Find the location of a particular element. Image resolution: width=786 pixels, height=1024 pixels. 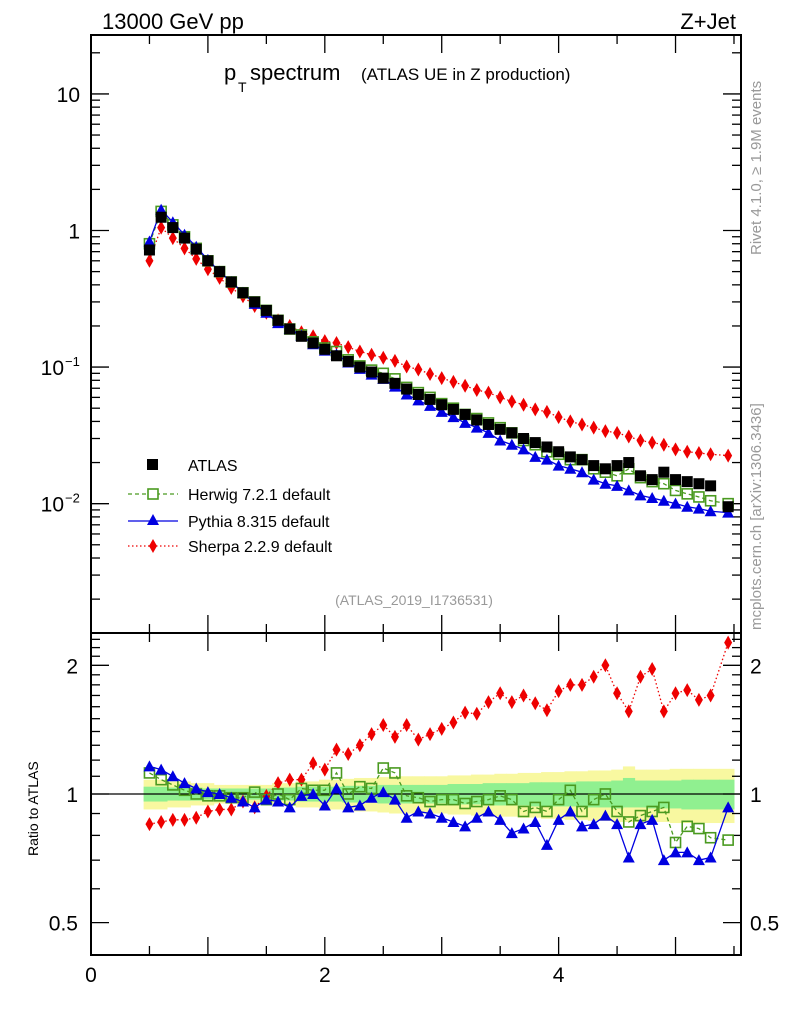

ratio-y-tick-label-right: 2 is located at coordinates (756, 666).